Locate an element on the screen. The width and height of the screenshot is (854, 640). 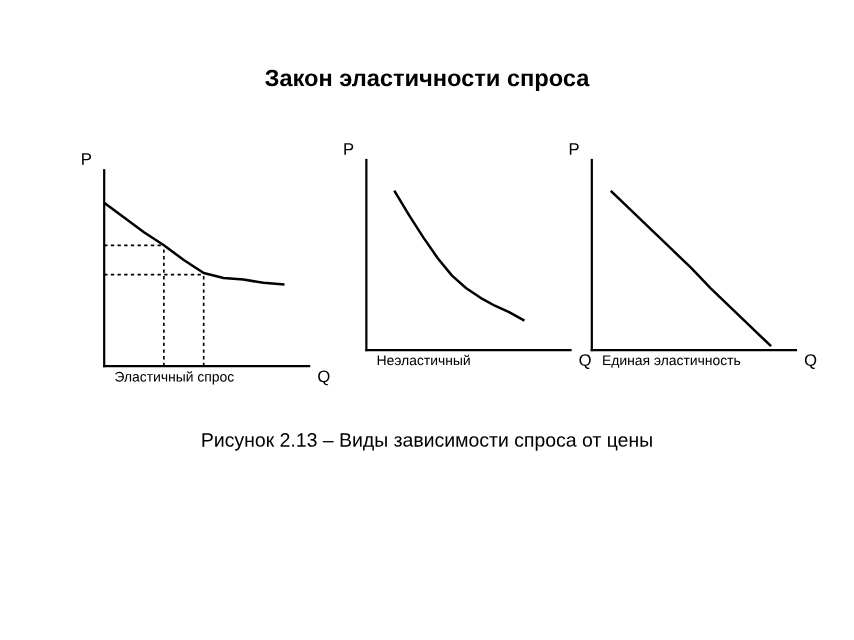
text: Рисунок 2.13 – Виды зависимости спроса от цены is located at coordinates (427, 442).